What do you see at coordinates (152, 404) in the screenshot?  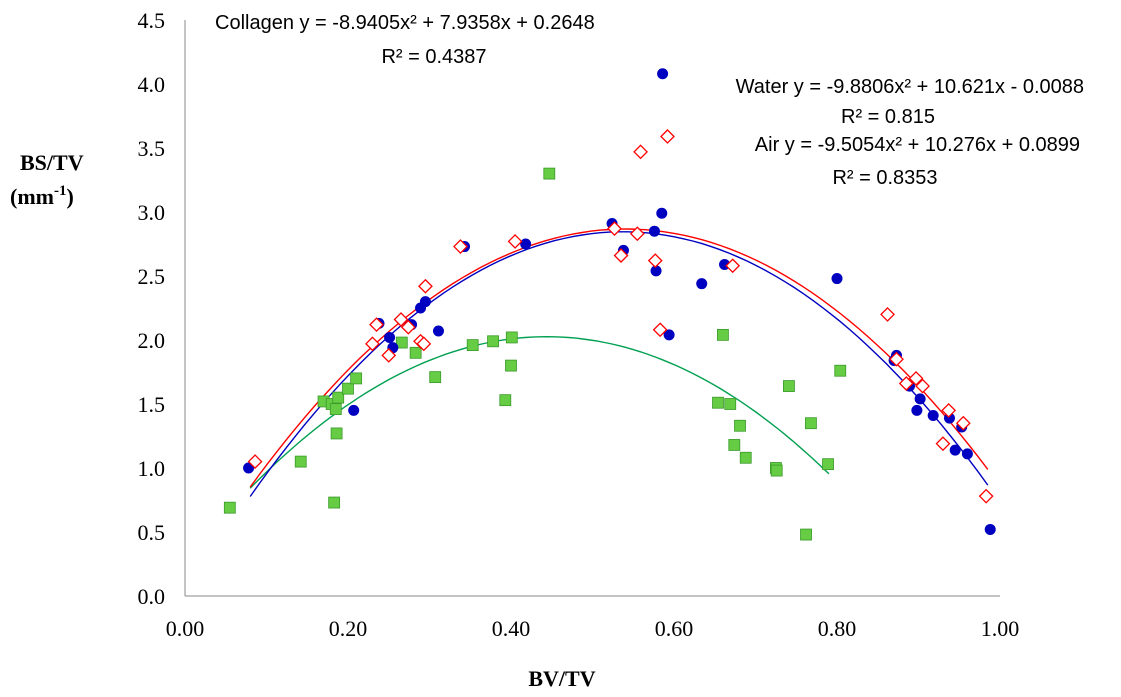 I see `y-tick-label: 1.5` at bounding box center [152, 404].